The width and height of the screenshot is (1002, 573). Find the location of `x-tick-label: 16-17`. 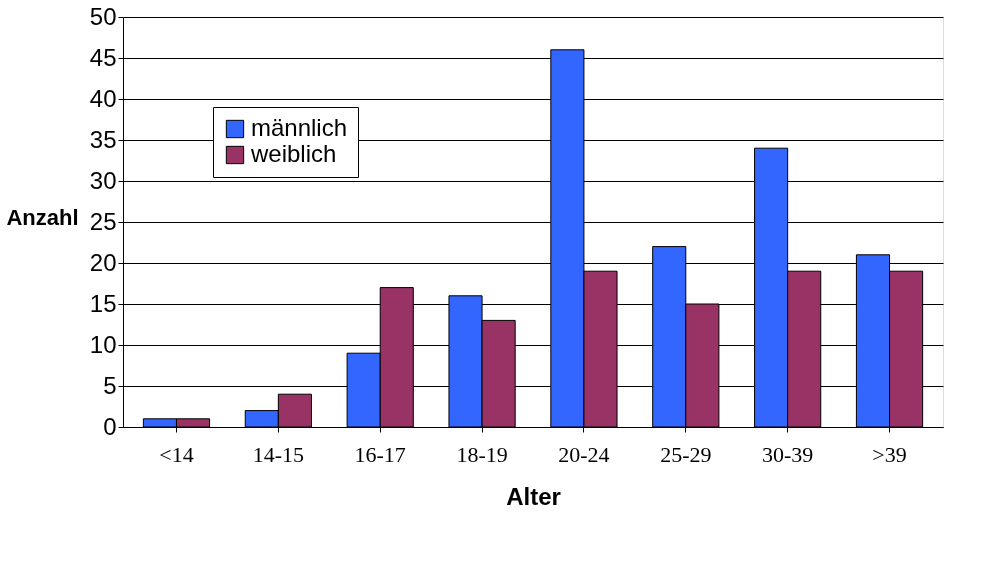

x-tick-label: 16-17 is located at coordinates (380, 454).